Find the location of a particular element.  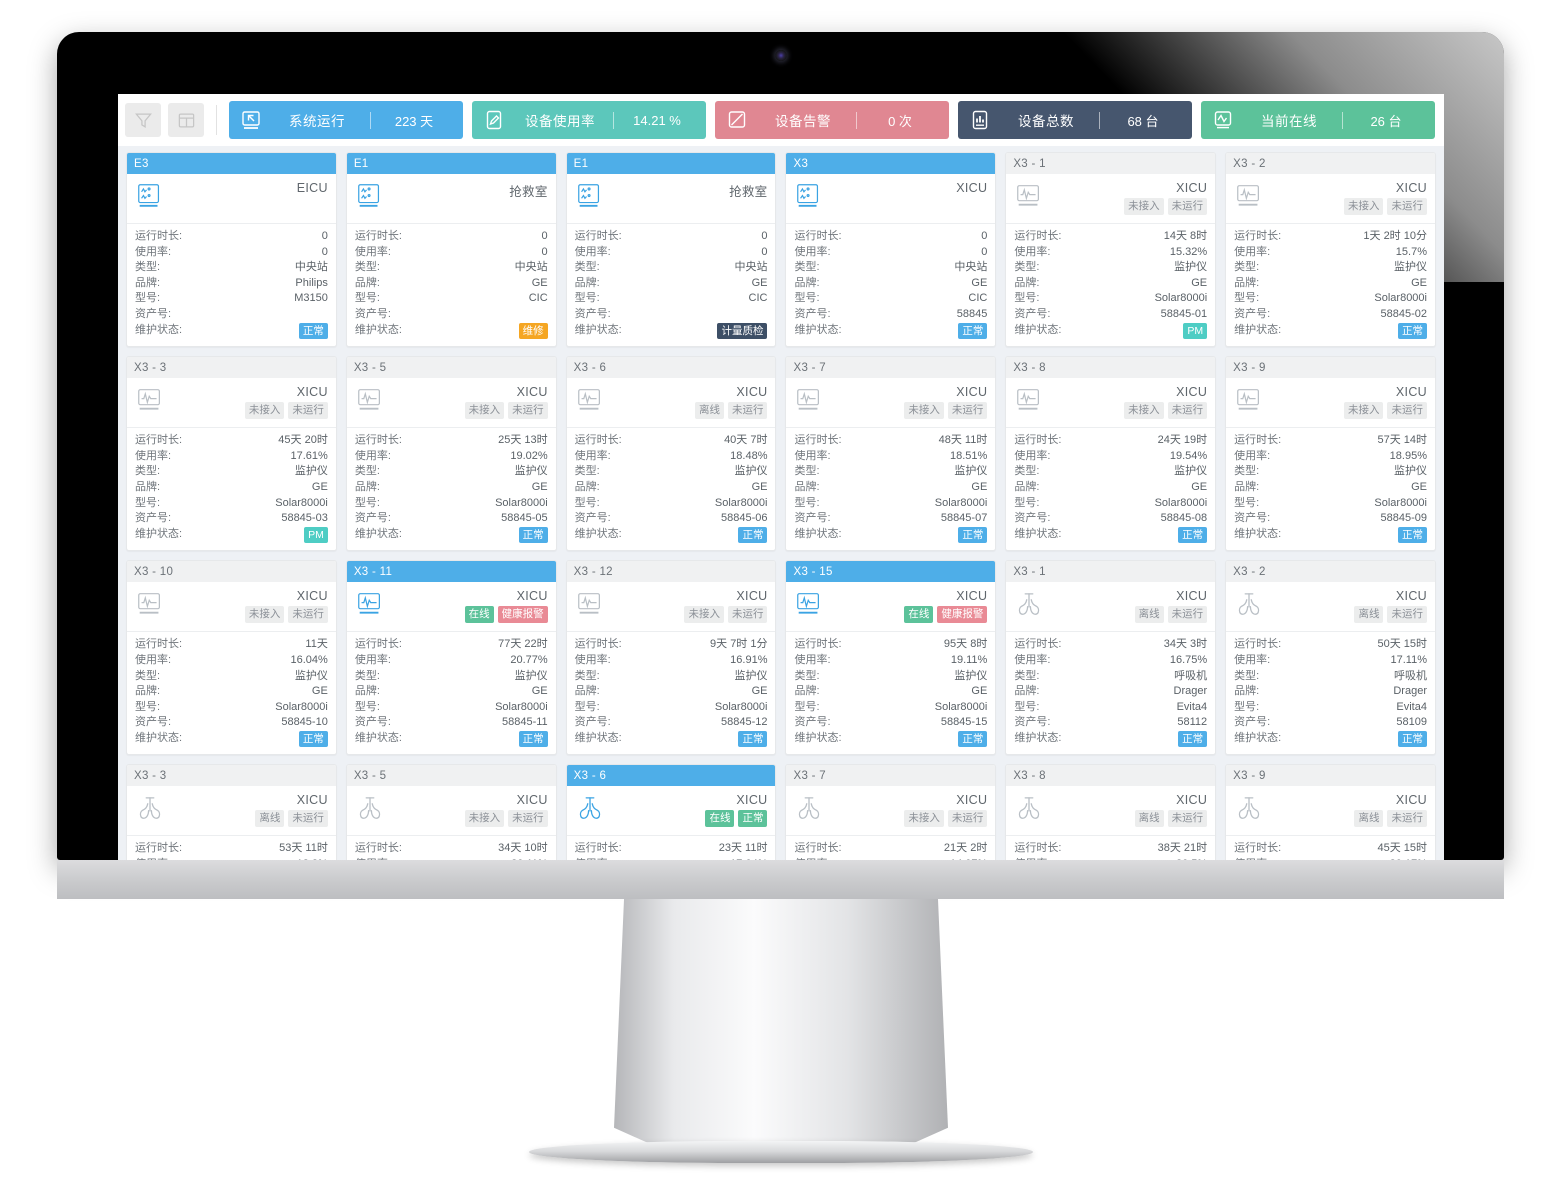

field-label: 品牌: is located at coordinates (807, 282).